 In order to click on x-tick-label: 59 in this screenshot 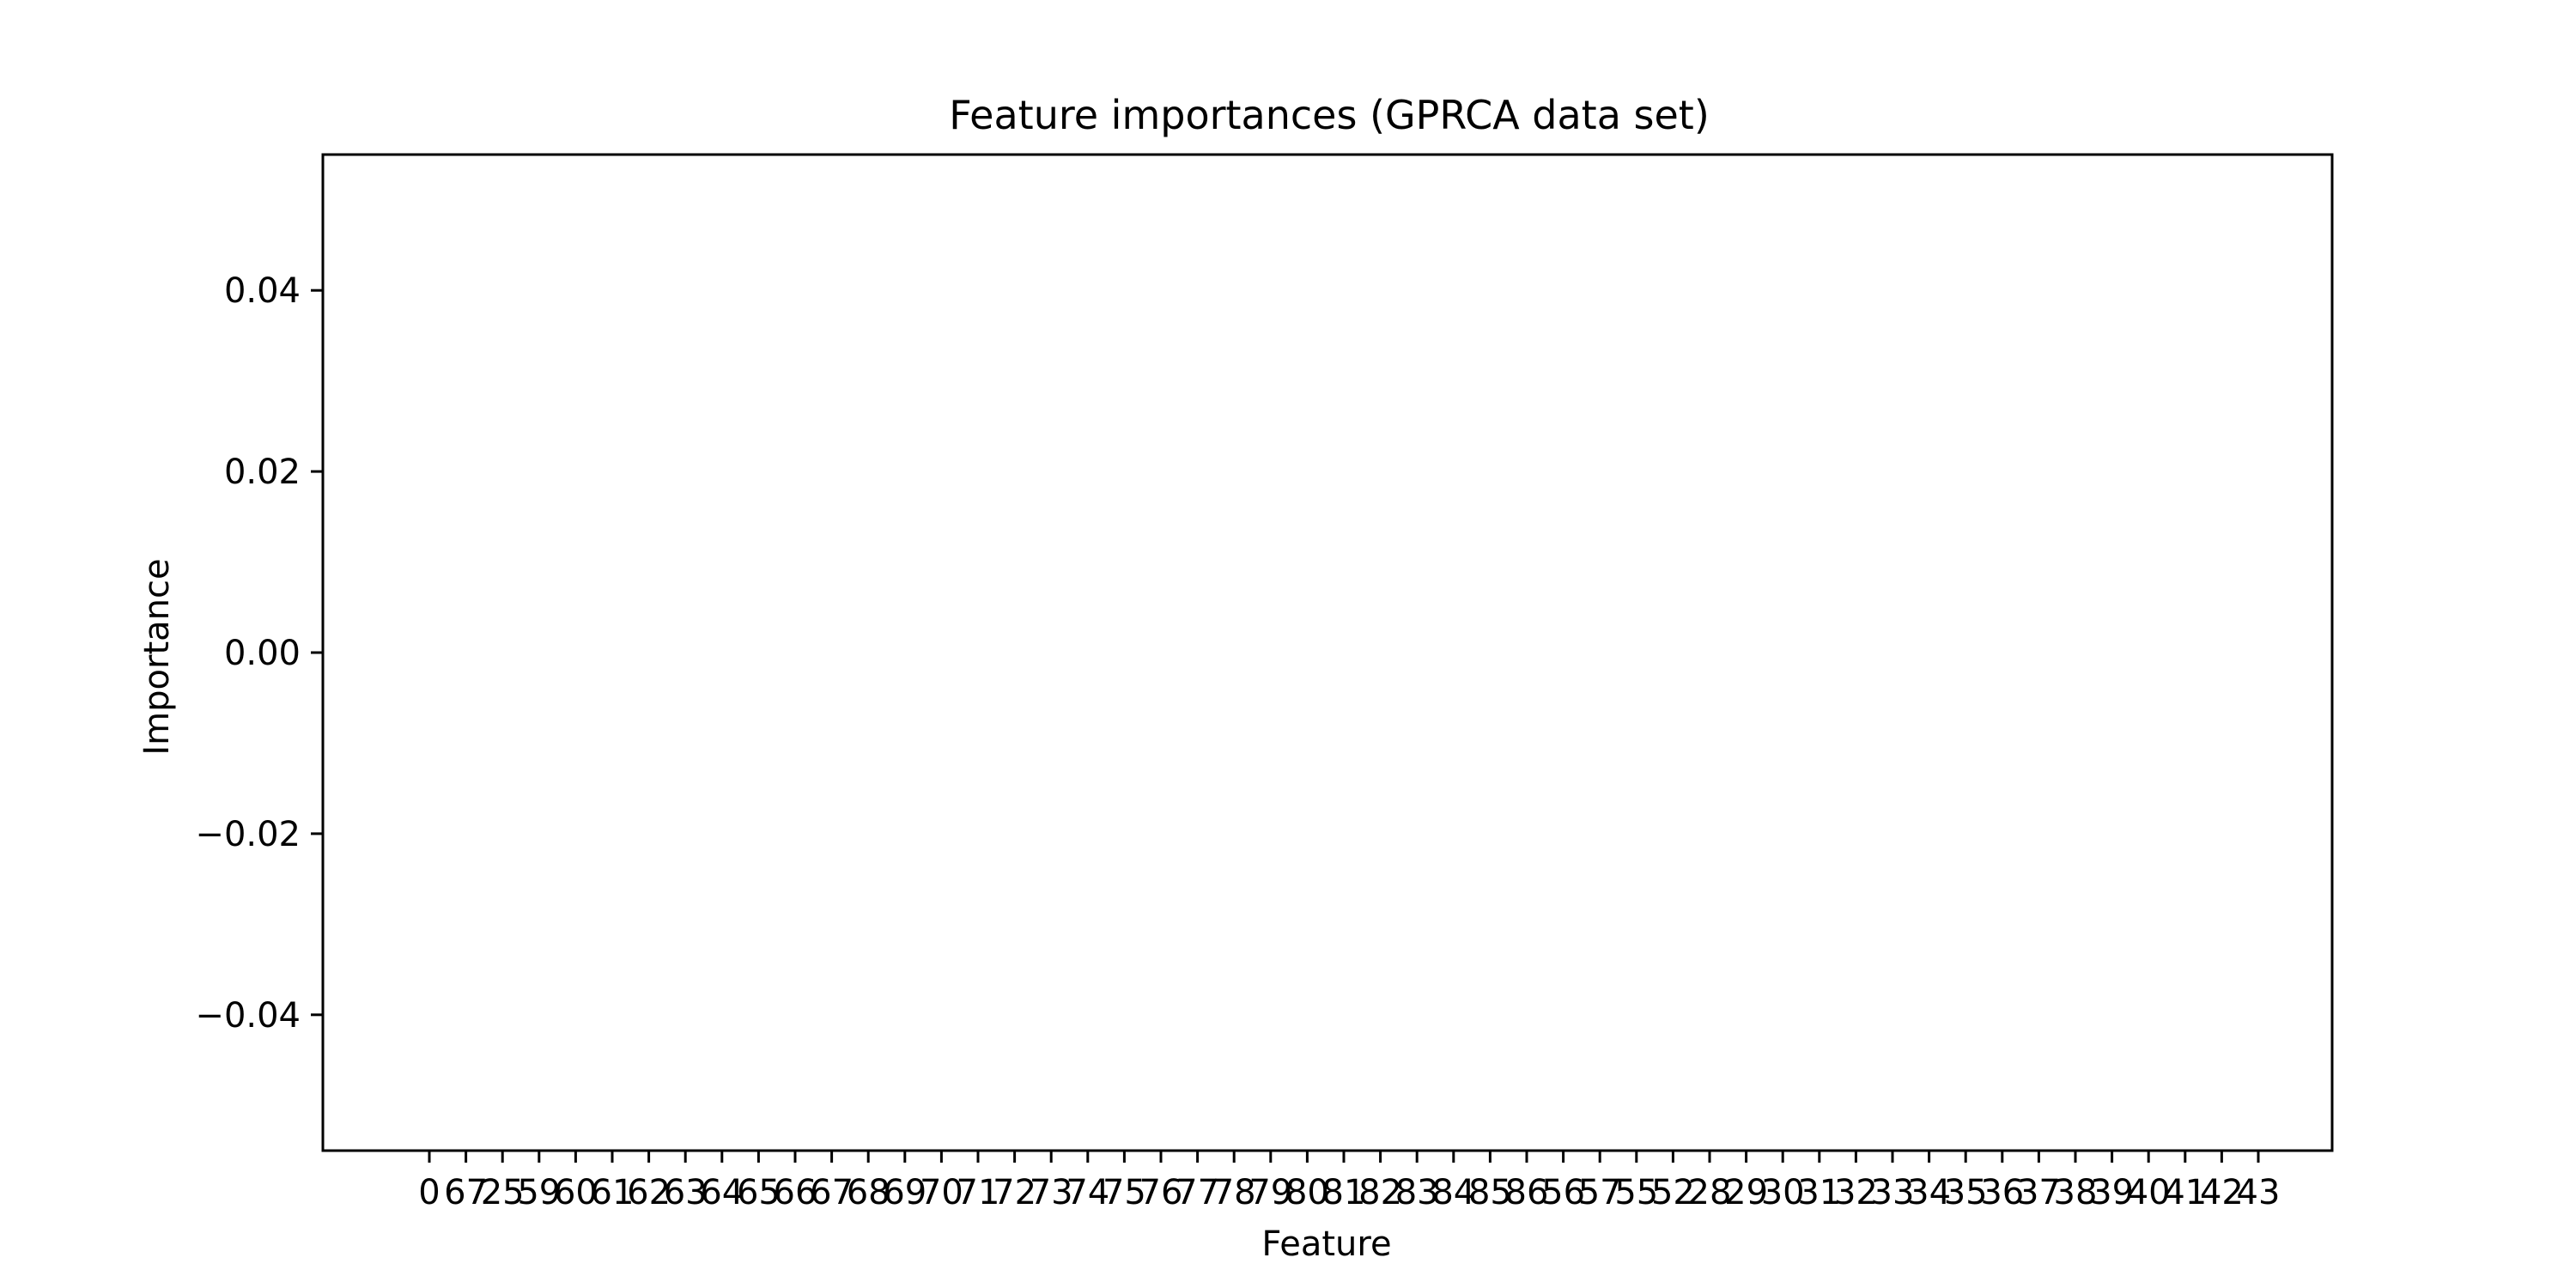, I will do `click(539, 1192)`.